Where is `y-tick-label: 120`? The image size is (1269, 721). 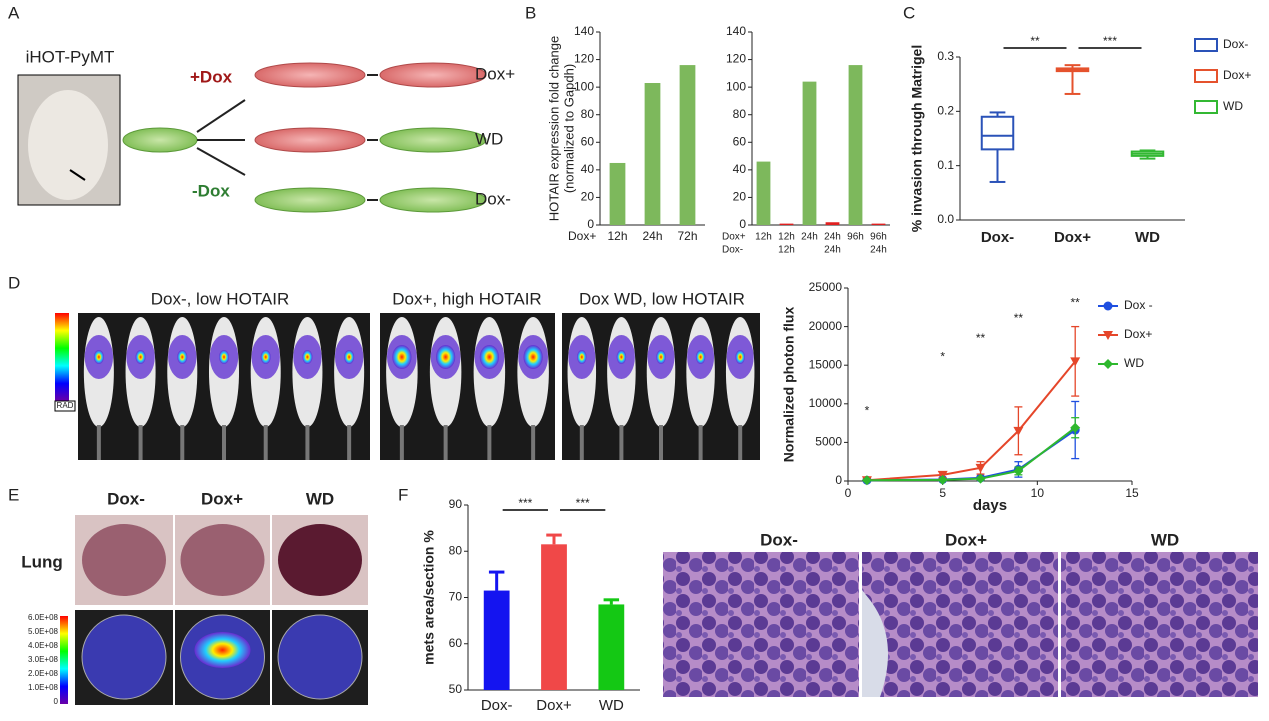 y-tick-label: 120 is located at coordinates (584, 59).